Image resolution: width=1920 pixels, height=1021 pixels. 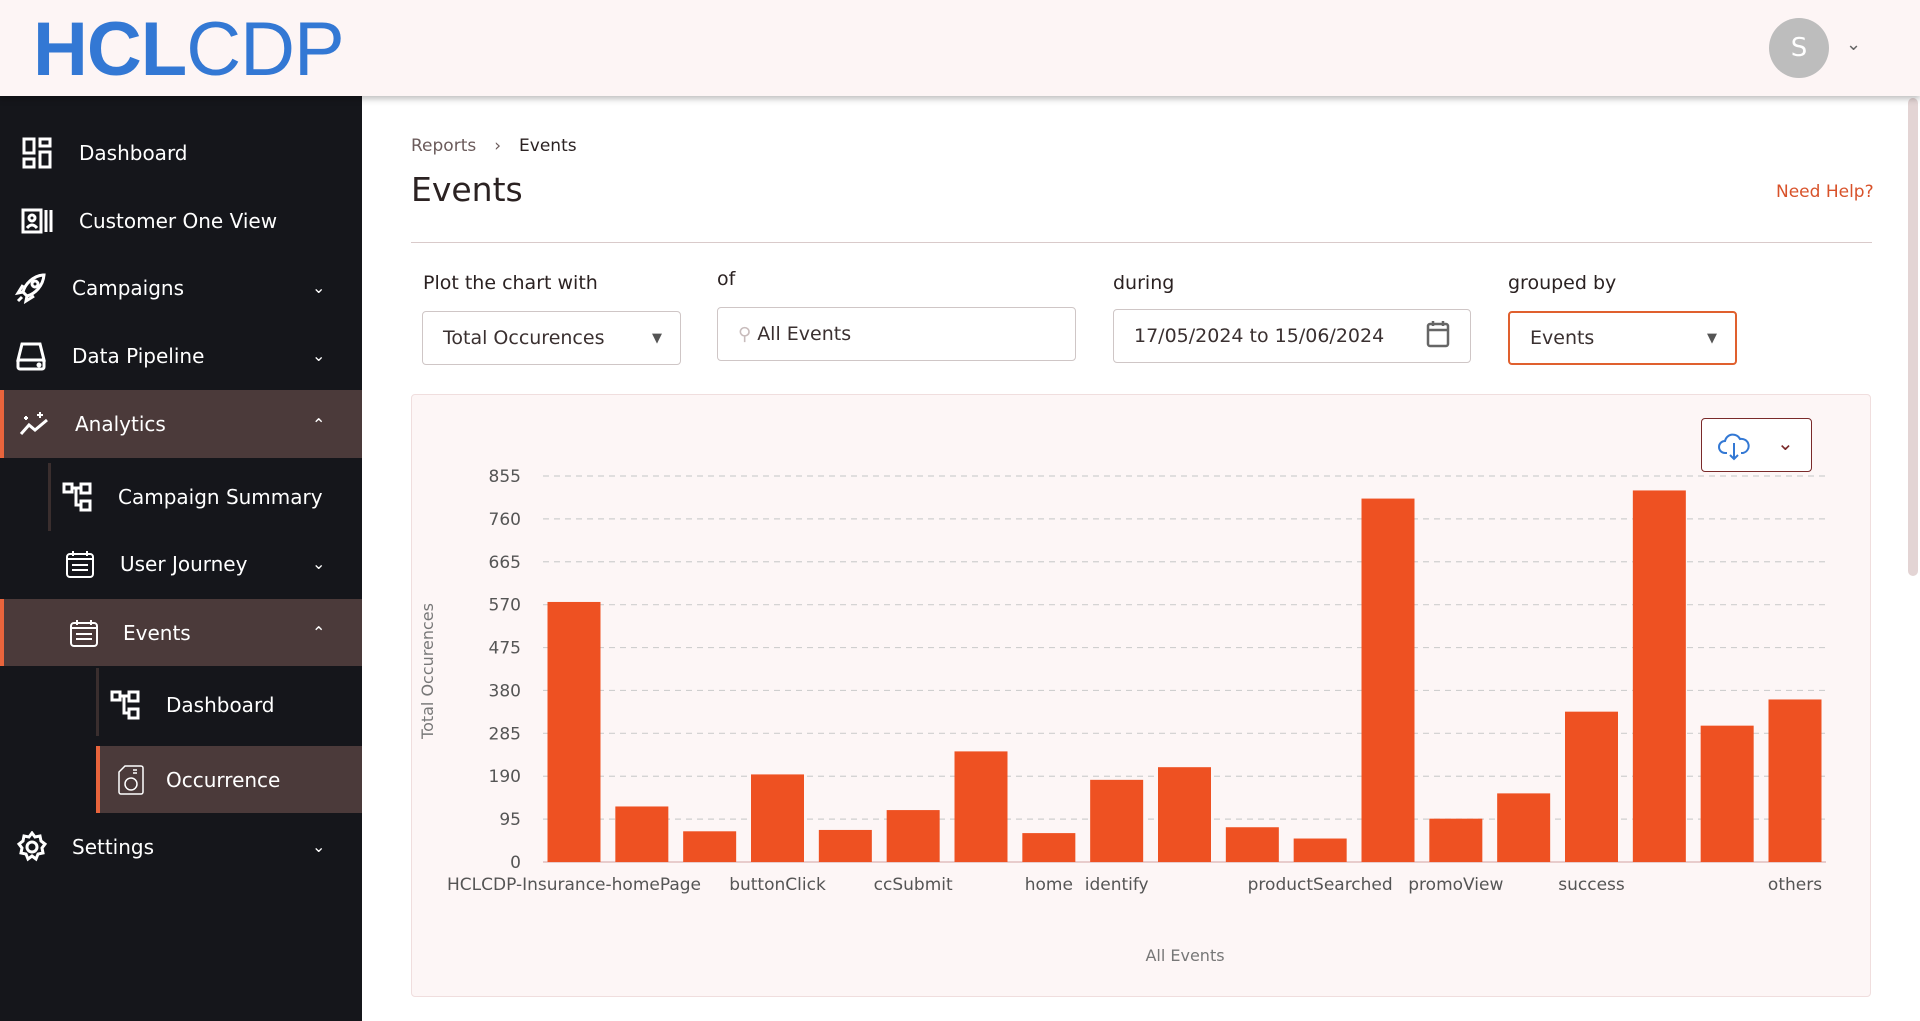 I want to click on sidebar-item-data-pipeline: Data Pipeline ⌄, so click(x=181, y=355).